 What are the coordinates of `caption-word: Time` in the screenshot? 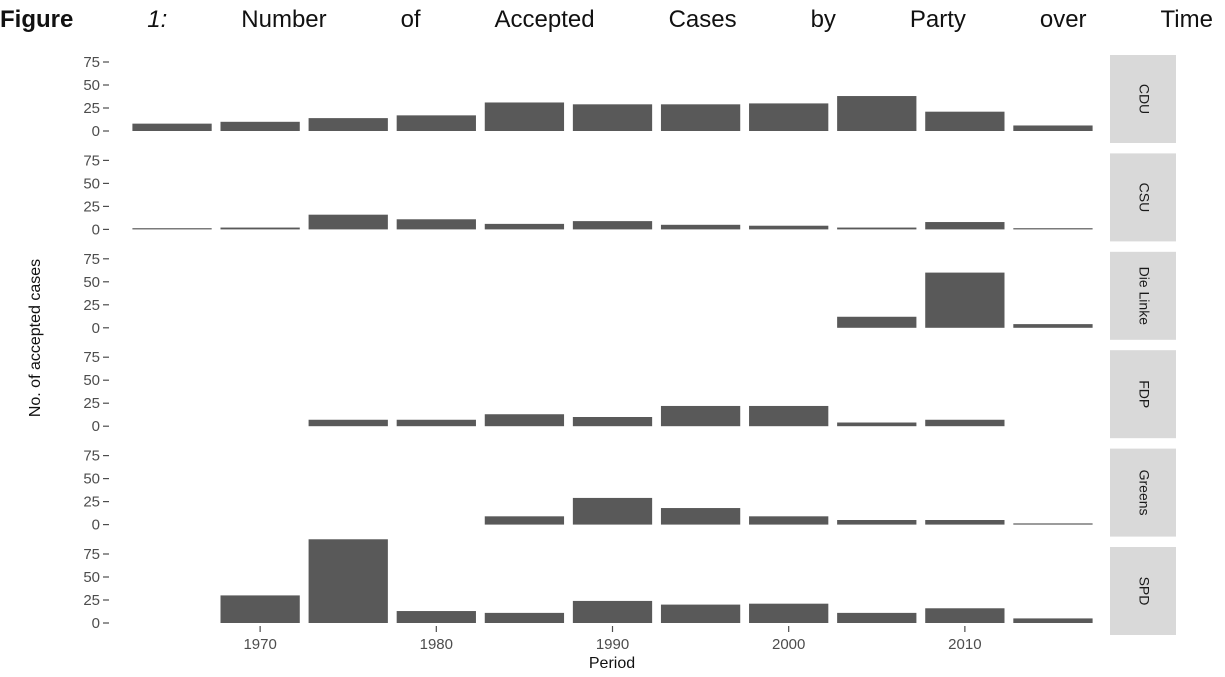 It's located at (1186, 19).